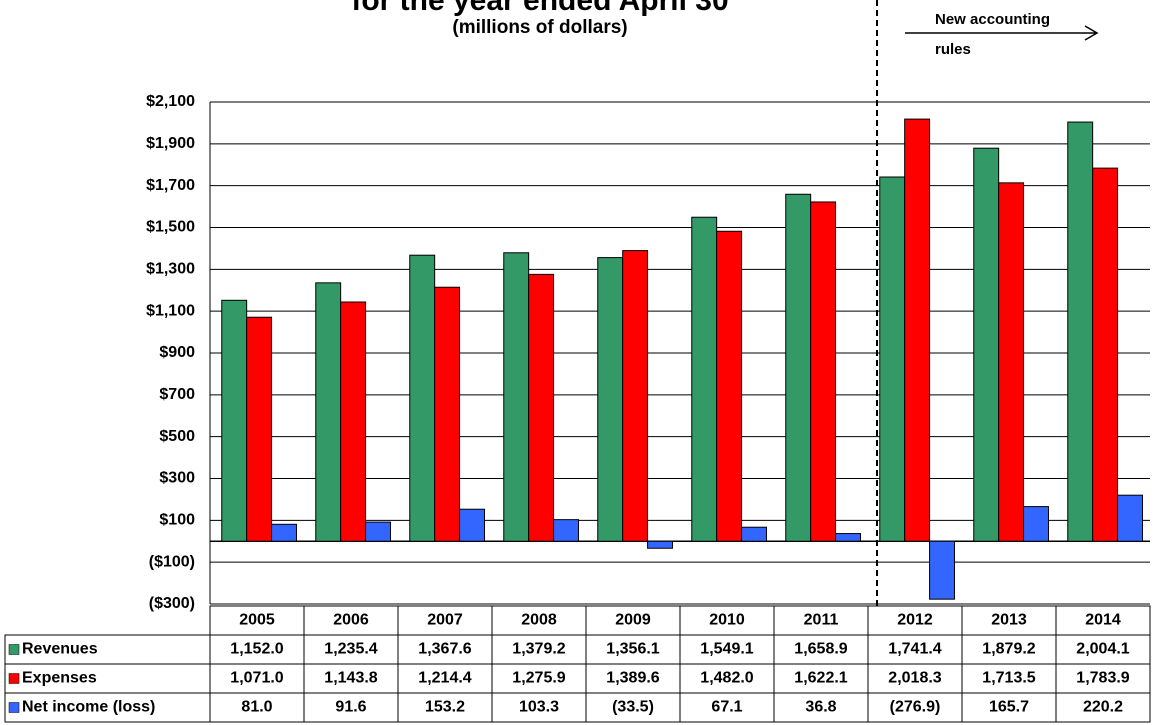 The width and height of the screenshot is (1156, 725). I want to click on table-value: 1,549.1, so click(726, 649).